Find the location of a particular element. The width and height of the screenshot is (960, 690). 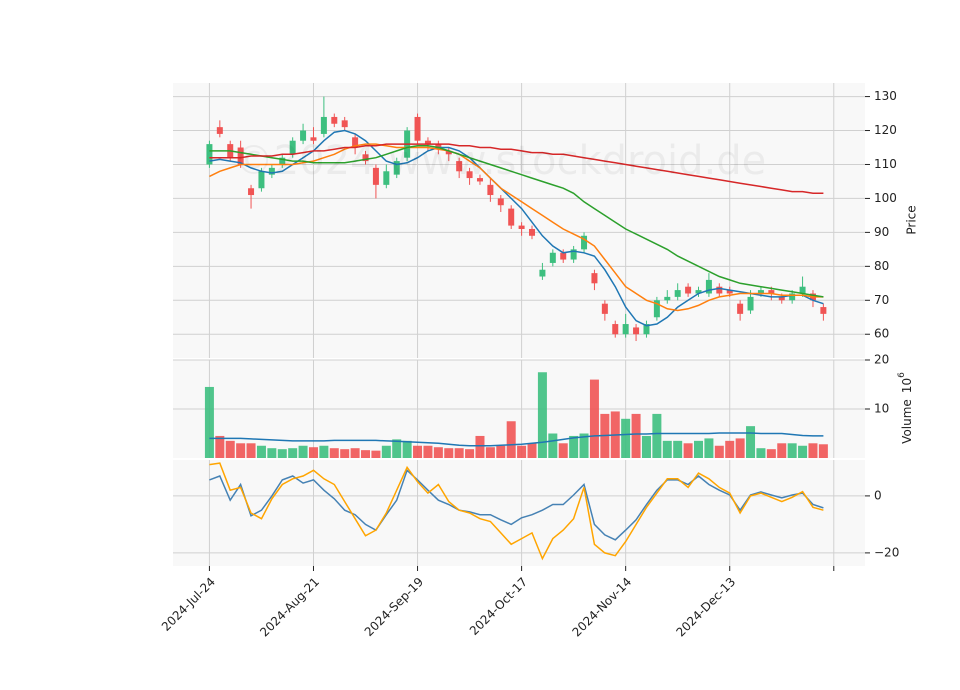

offset-exponent: 6 is located at coordinates (902, 375).